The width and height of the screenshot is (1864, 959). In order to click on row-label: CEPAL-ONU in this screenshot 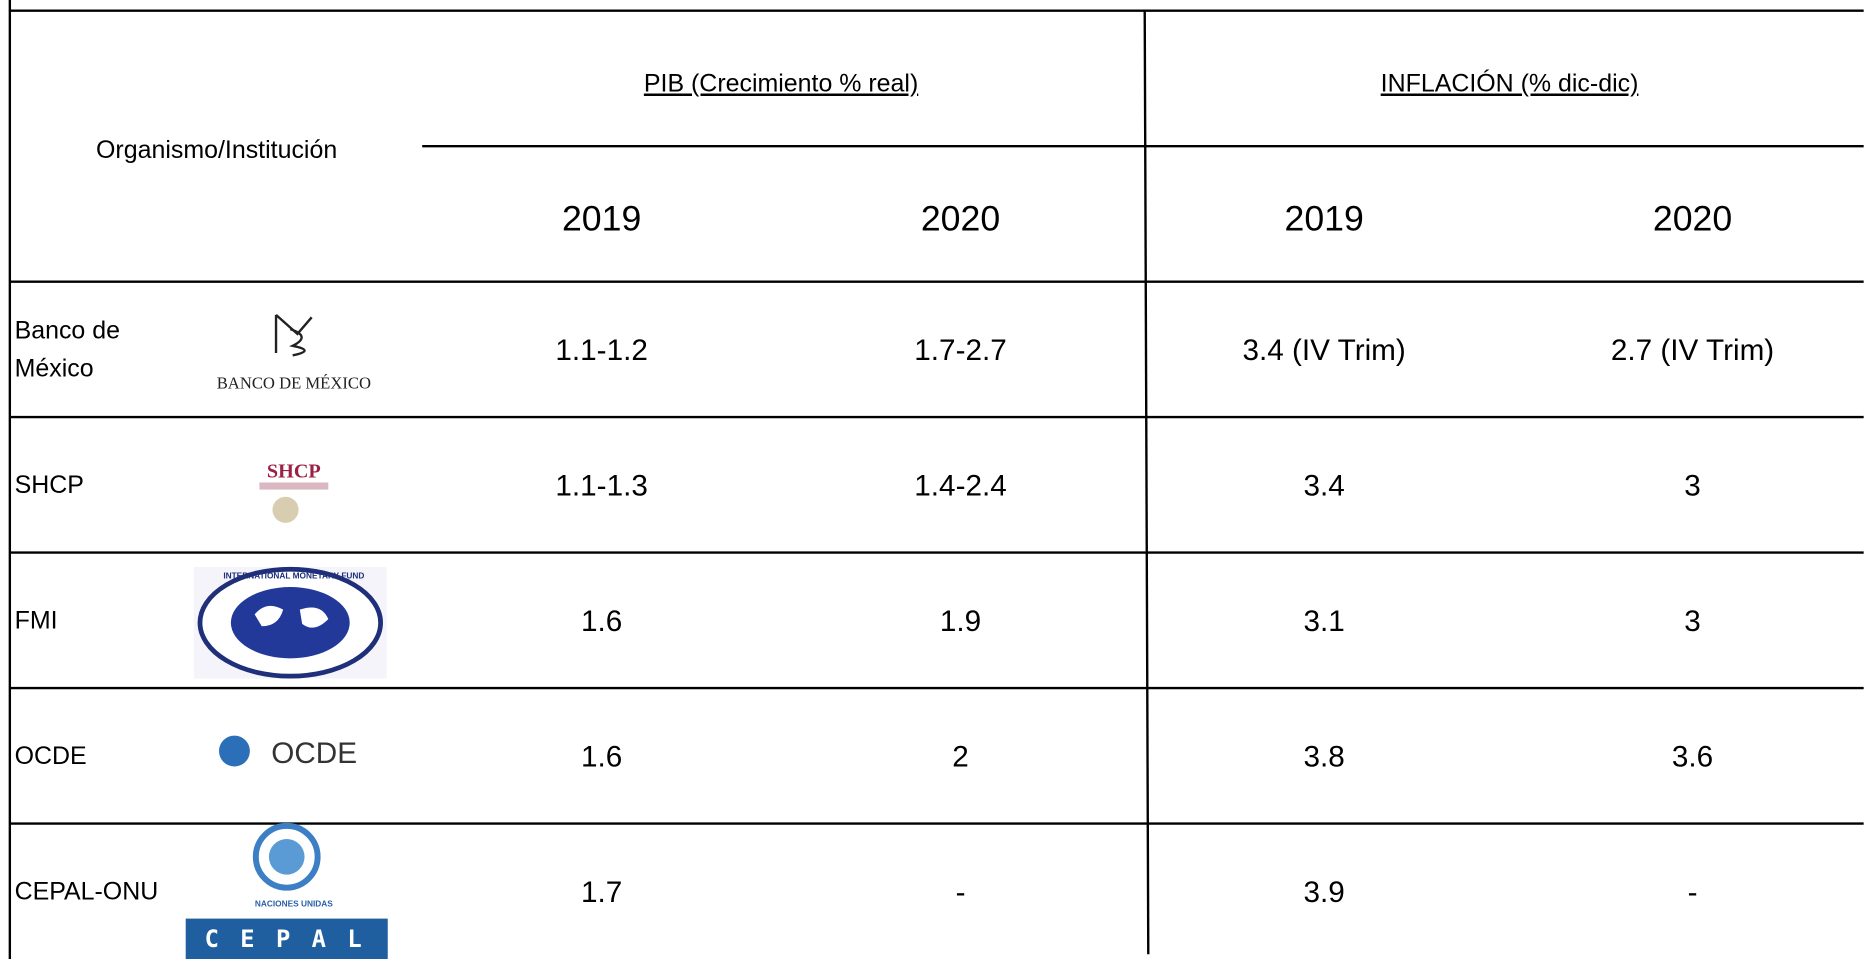, I will do `click(87, 892)`.